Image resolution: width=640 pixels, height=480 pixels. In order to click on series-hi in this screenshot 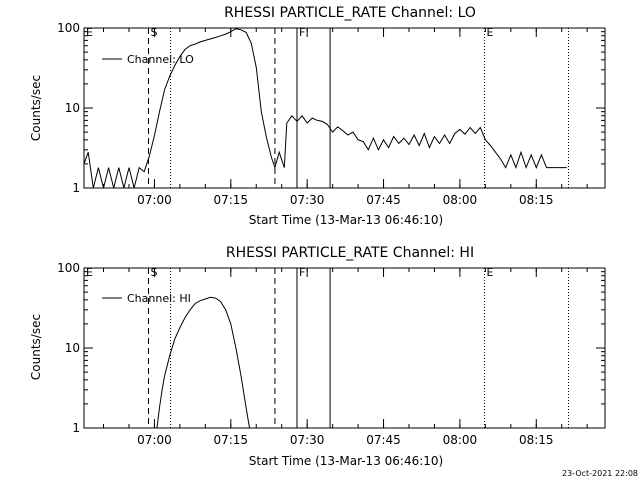, I will do `click(203, 362)`.